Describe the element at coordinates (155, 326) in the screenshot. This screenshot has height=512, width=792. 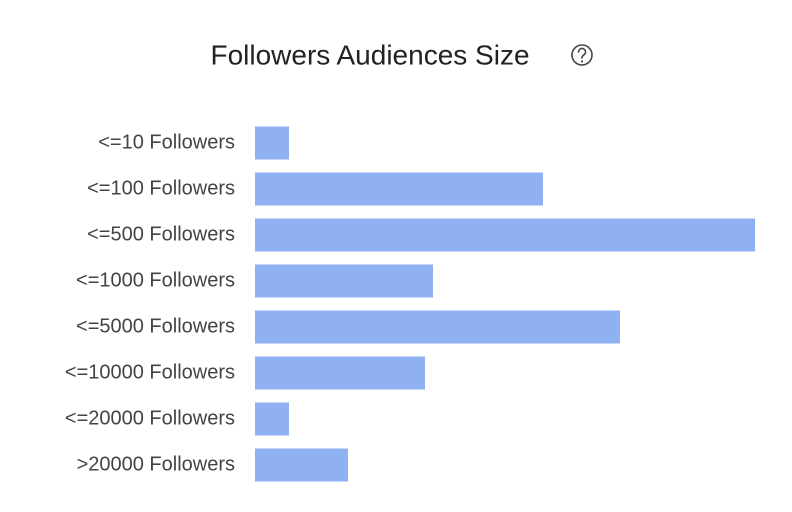
I see `y-tick-label: <=5000 Followers` at that location.